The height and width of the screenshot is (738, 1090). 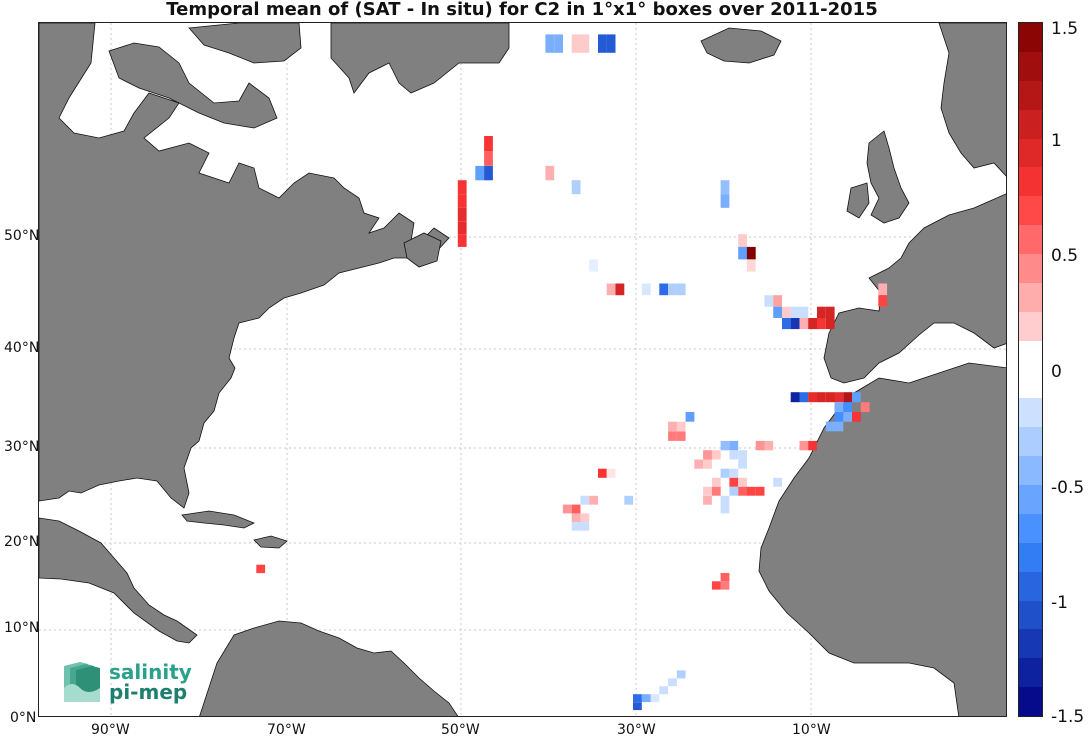 I want to click on europe-landmass, so click(x=914, y=288).